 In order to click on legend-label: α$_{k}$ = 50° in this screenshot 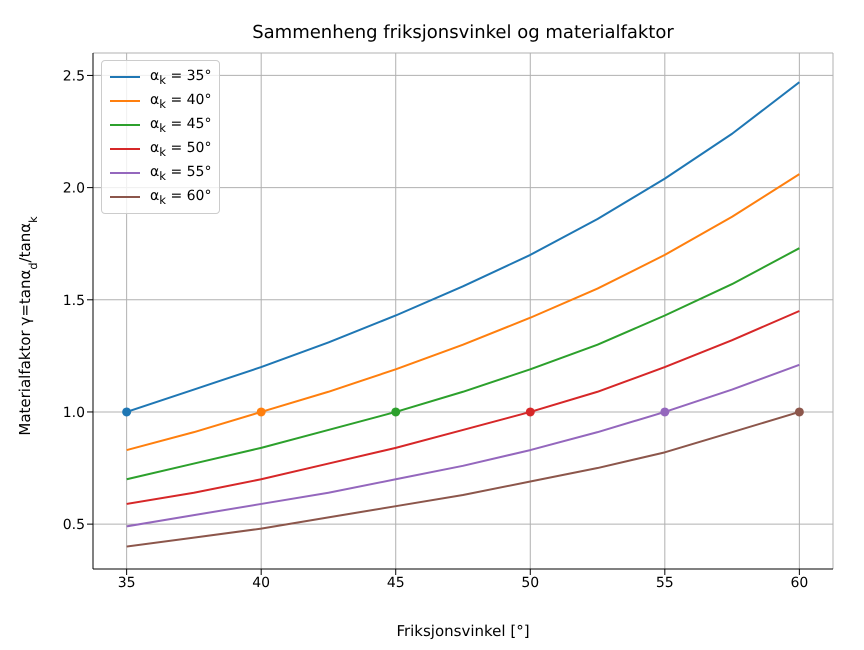, I will do `click(181, 149)`.